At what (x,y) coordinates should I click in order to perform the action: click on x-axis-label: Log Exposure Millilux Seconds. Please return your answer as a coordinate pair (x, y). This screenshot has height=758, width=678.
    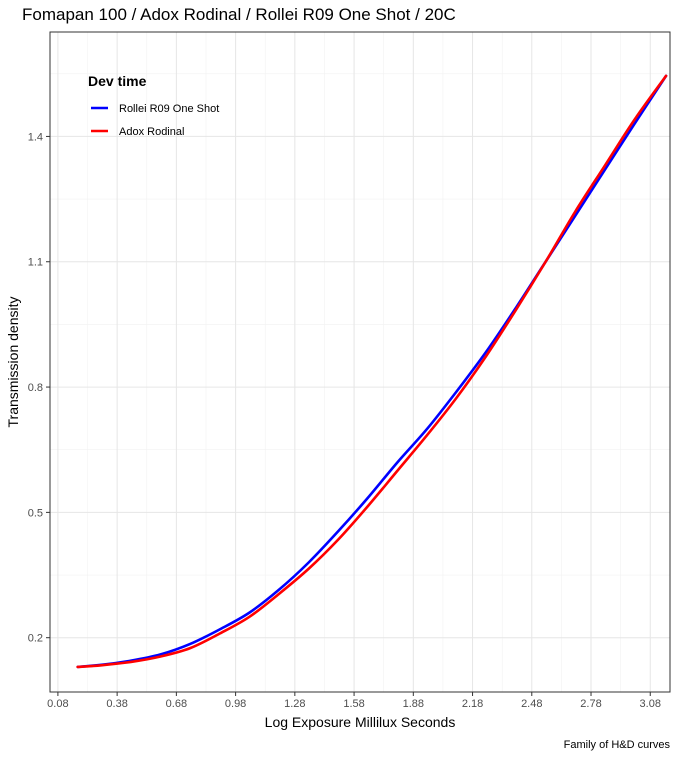
    Looking at the image, I should click on (360, 722).